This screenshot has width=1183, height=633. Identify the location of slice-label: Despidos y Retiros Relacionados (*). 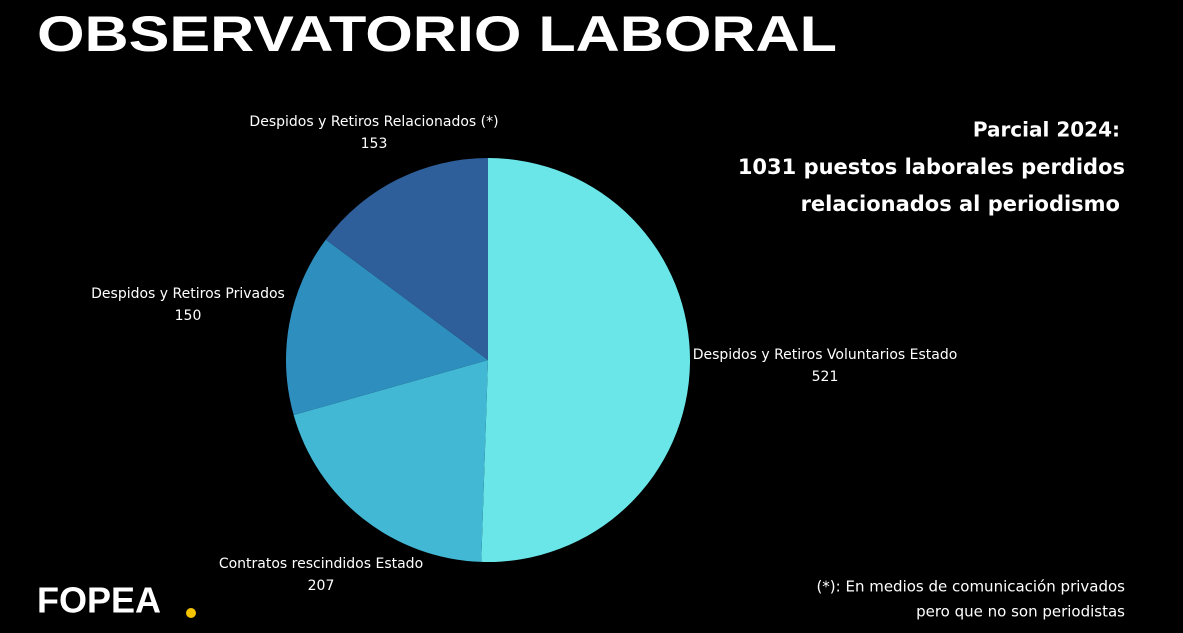
(373, 122).